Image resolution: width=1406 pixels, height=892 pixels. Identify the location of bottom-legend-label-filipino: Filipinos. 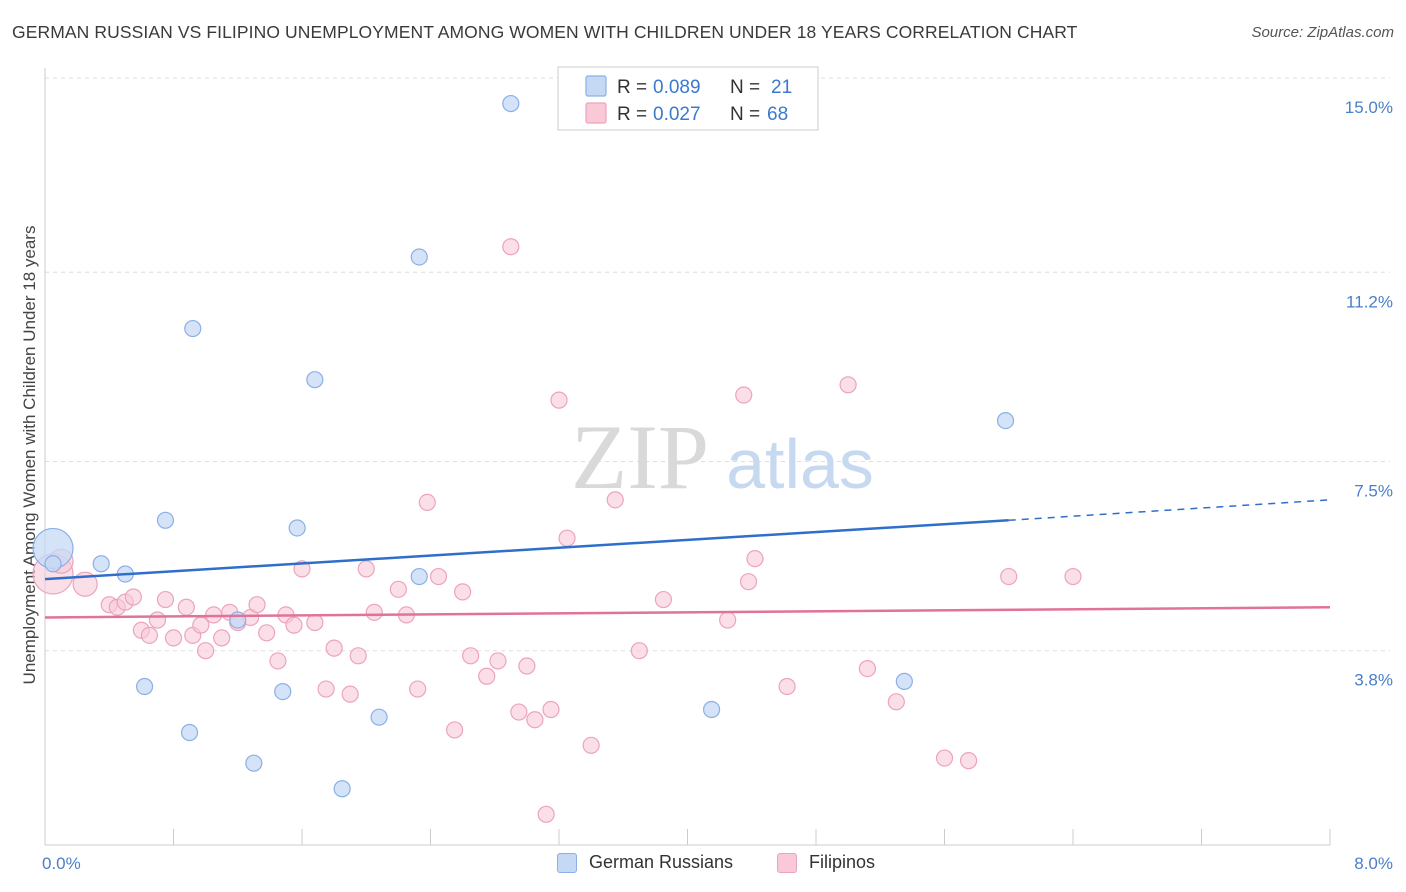
(842, 862).